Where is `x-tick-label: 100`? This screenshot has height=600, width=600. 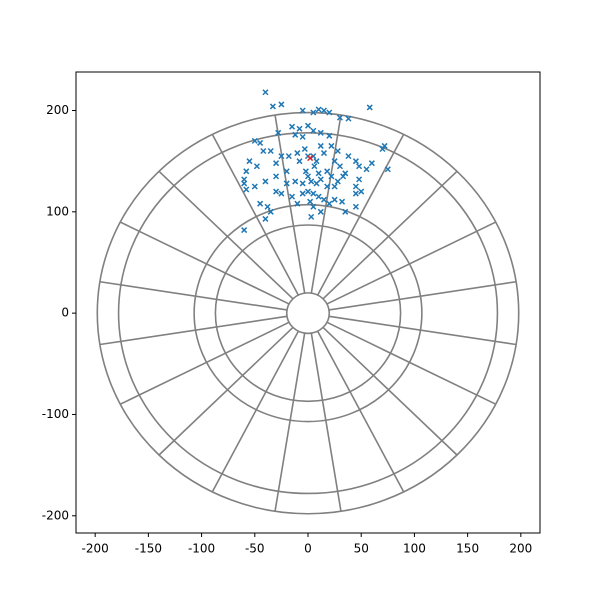 x-tick-label: 100 is located at coordinates (414, 549).